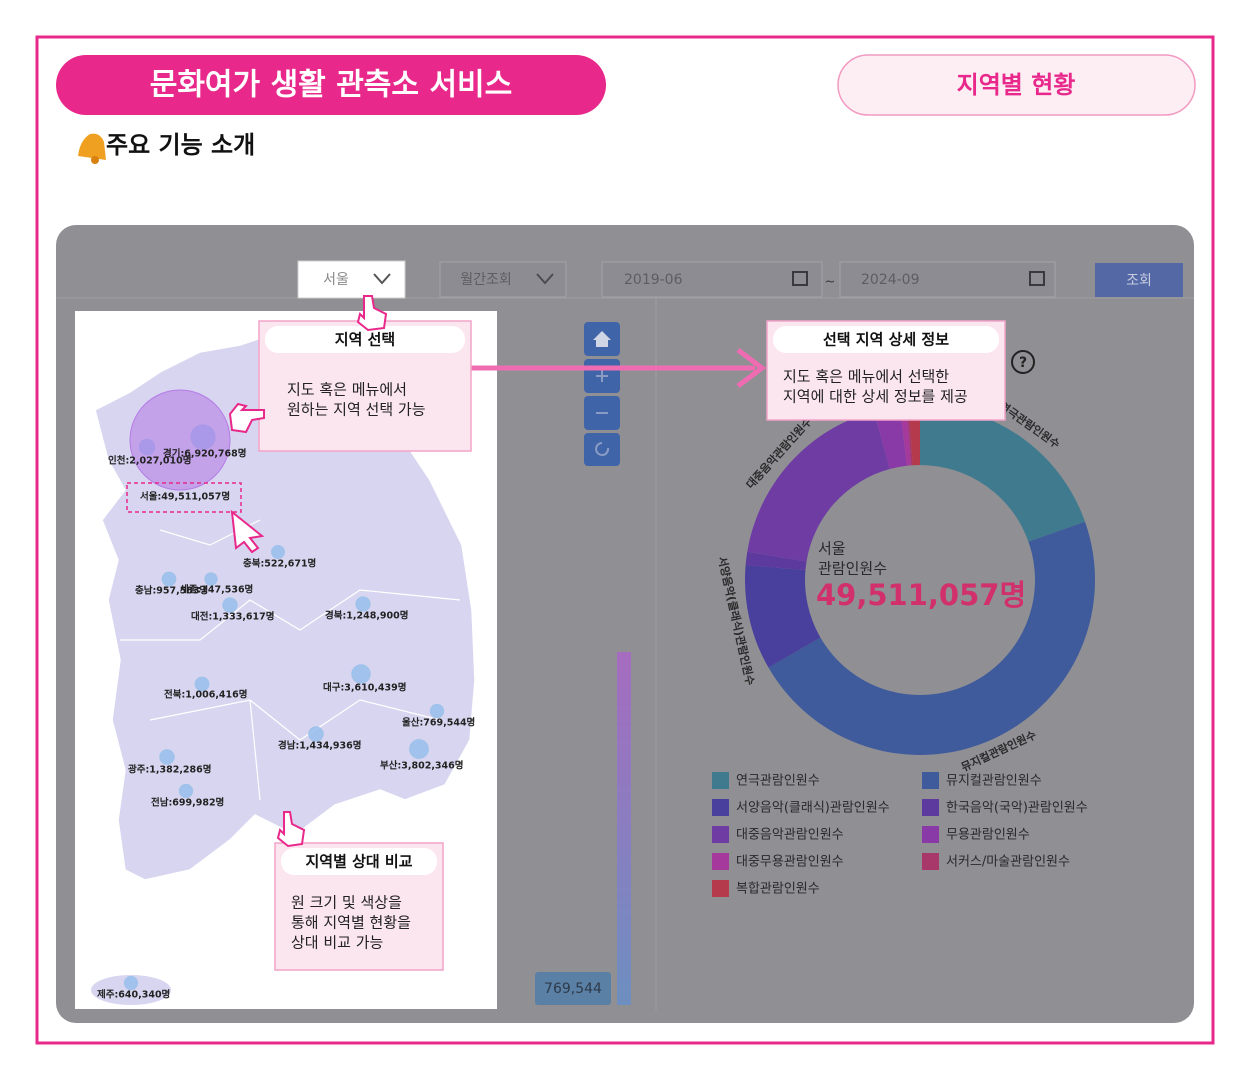 Image resolution: width=1250 pixels, height=1084 pixels. I want to click on callout-title: 지역 선택, so click(365, 340).